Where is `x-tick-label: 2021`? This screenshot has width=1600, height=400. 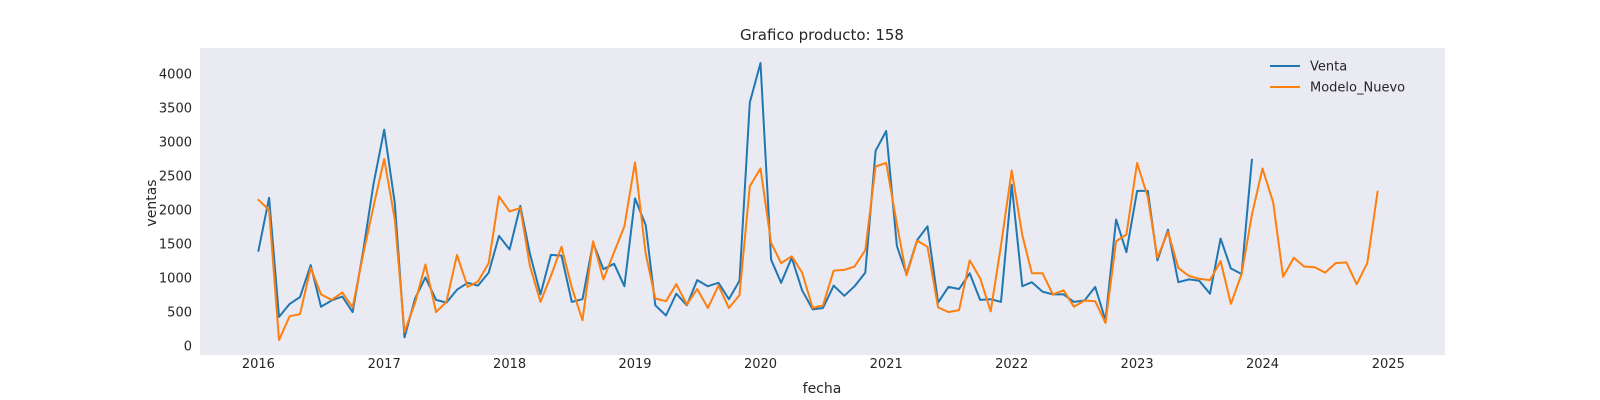
x-tick-label: 2021 is located at coordinates (886, 364).